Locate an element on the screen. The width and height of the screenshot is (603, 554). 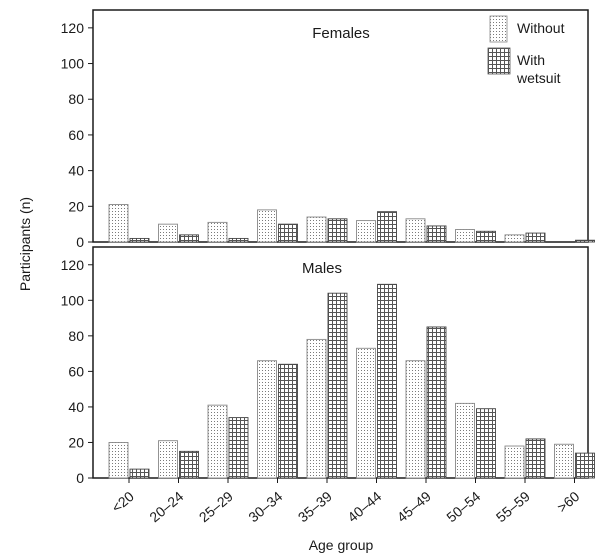
males-y-tick-label: 80 is located at coordinates (76, 336).